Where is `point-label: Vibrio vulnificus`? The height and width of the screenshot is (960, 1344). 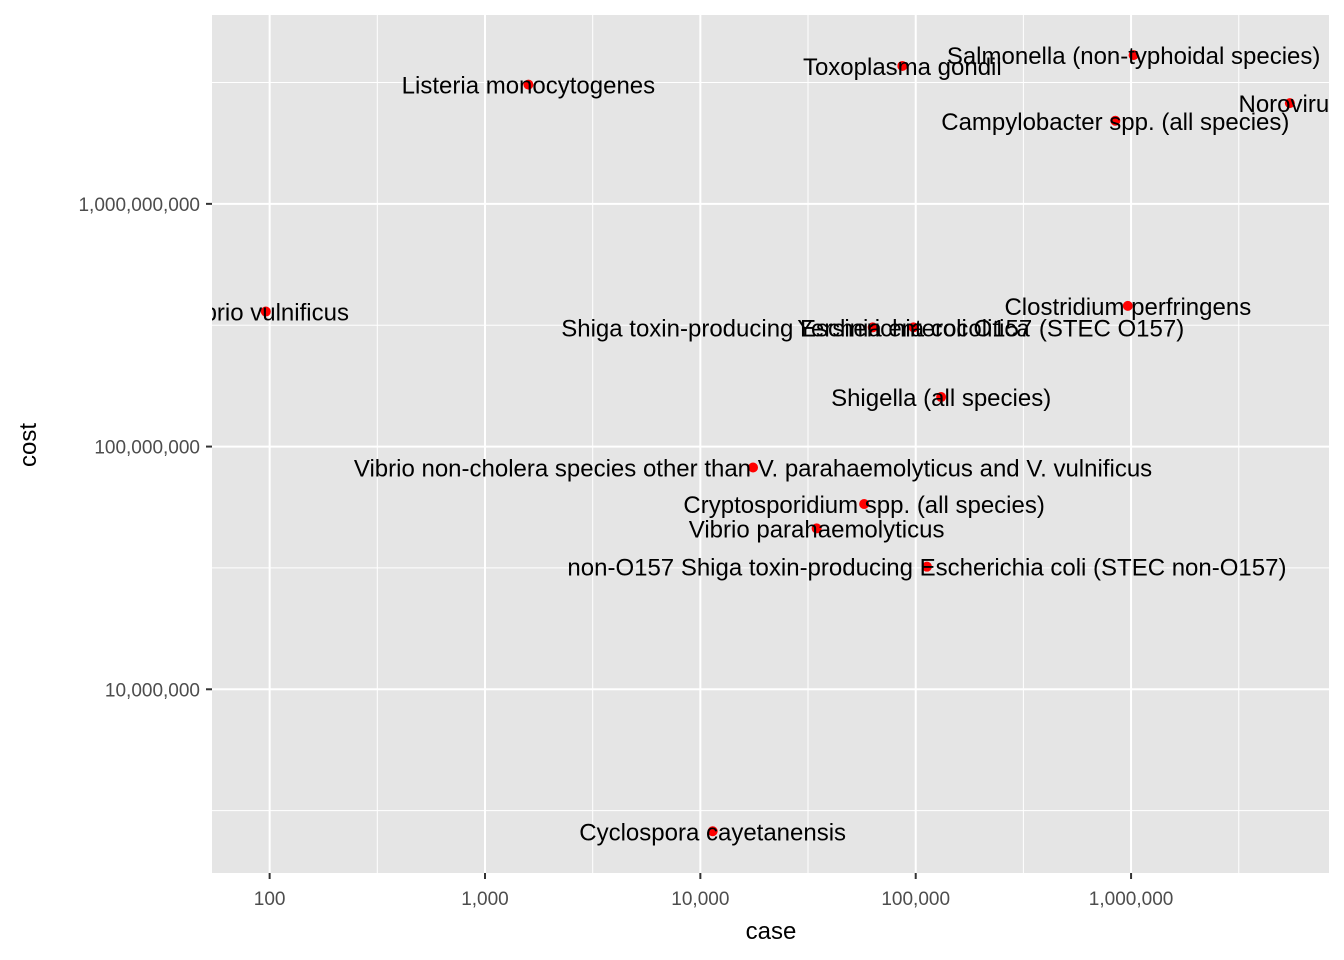
point-label: Vibrio vulnificus is located at coordinates (266, 313).